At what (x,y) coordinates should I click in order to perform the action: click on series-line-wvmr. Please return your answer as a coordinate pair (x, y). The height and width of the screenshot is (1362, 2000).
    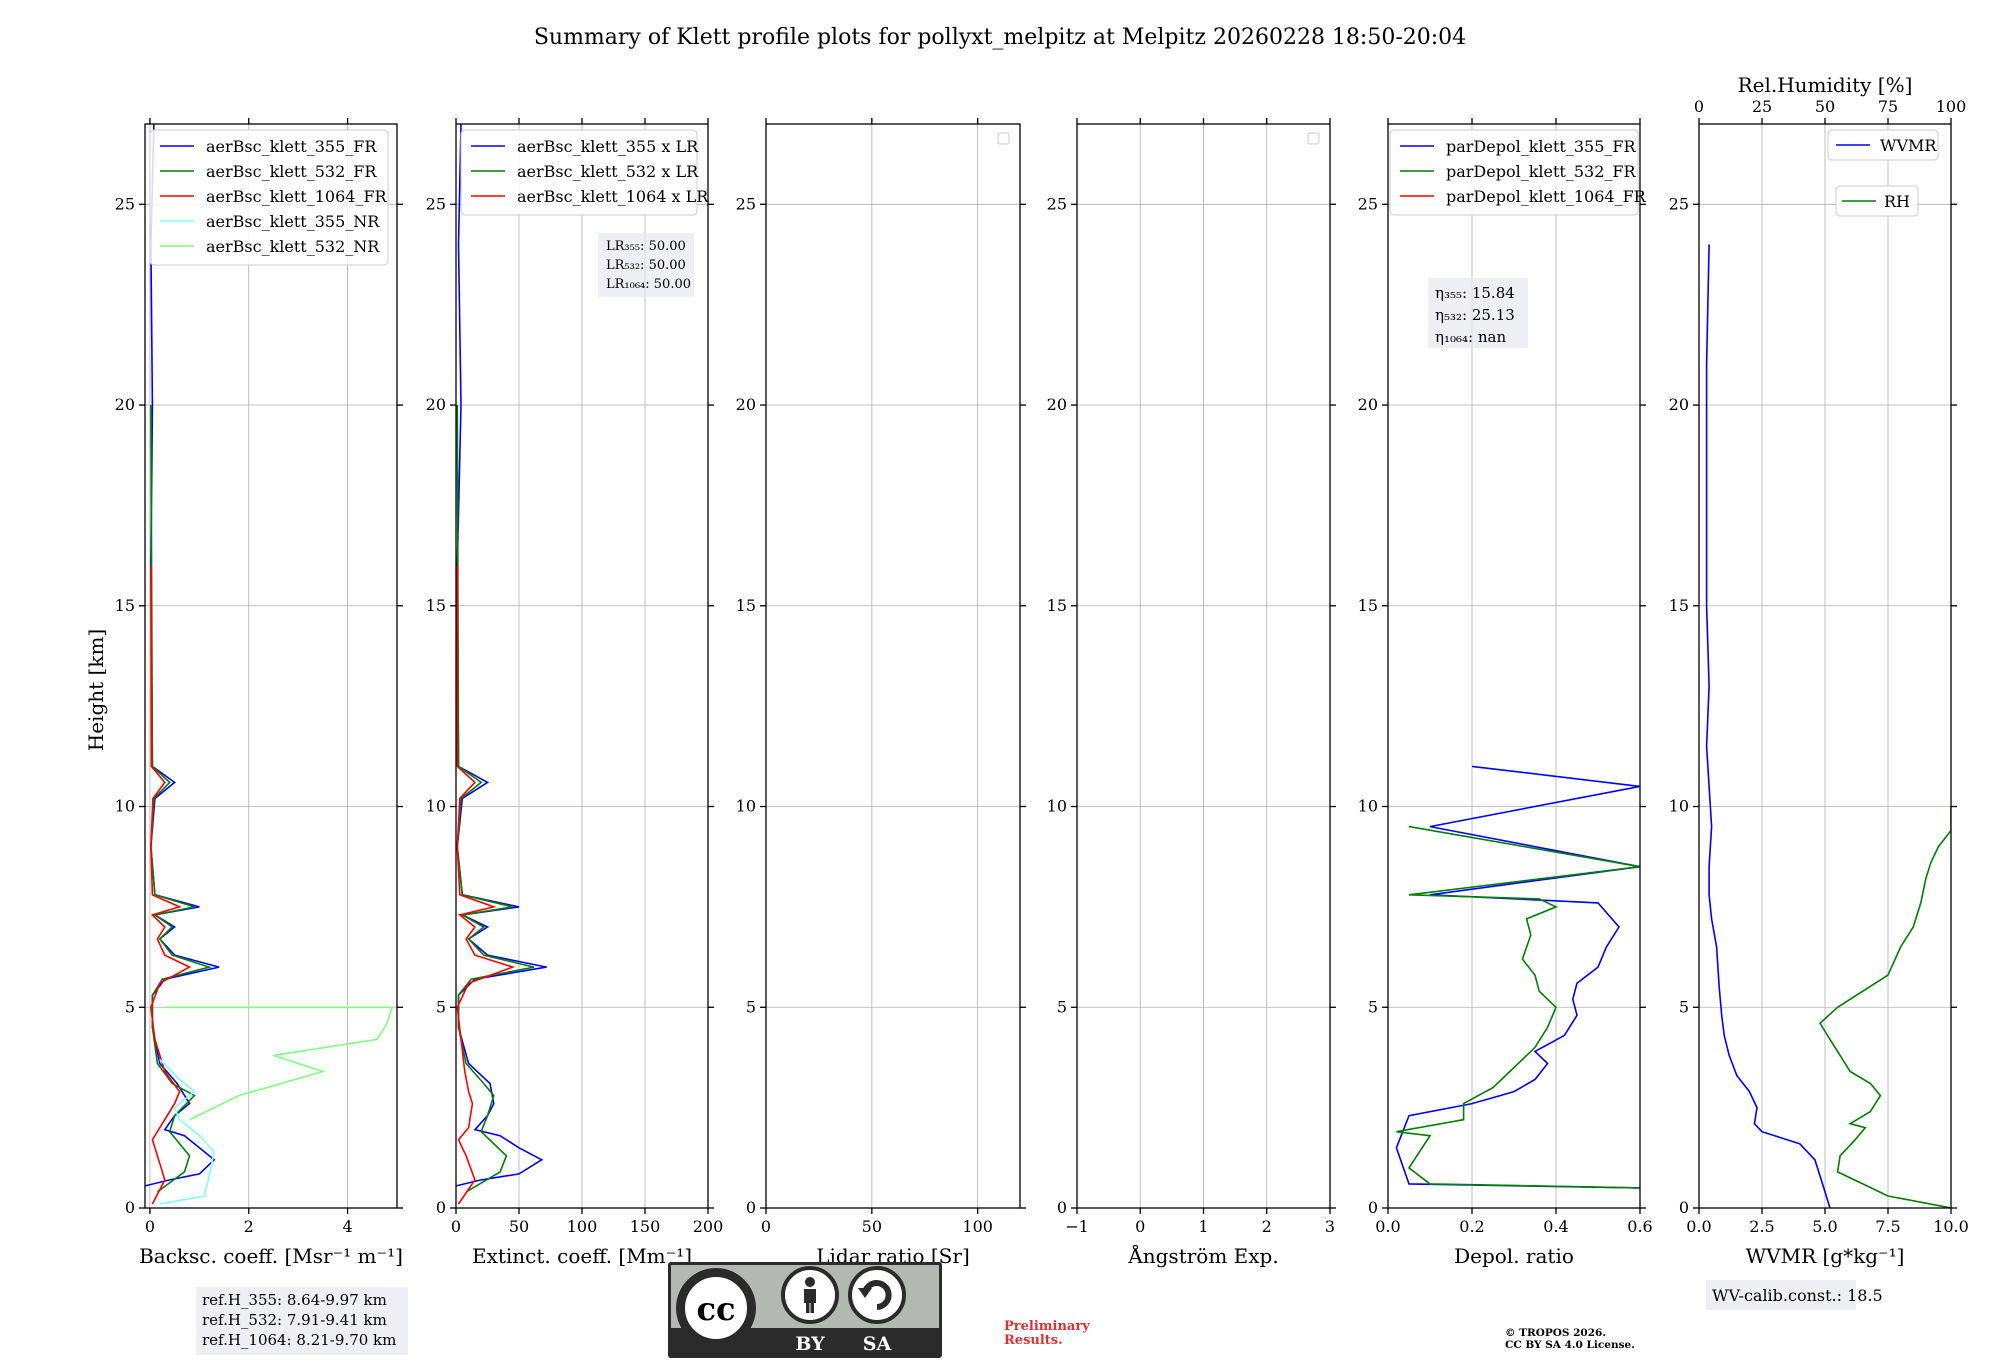
    Looking at the image, I should click on (1768, 726).